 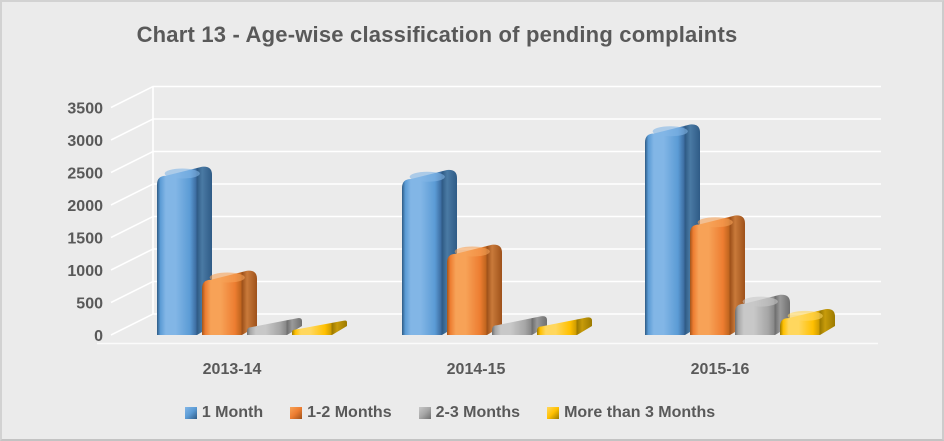 I want to click on y-tick-label: 3500, so click(x=85, y=109).